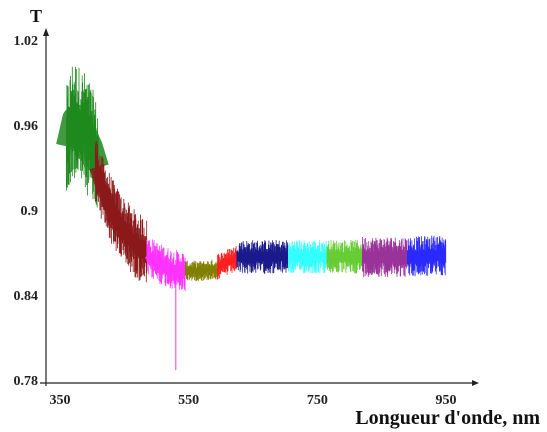 This screenshot has width=547, height=432. What do you see at coordinates (36, 16) in the screenshot?
I see `y-axis-title: T` at bounding box center [36, 16].